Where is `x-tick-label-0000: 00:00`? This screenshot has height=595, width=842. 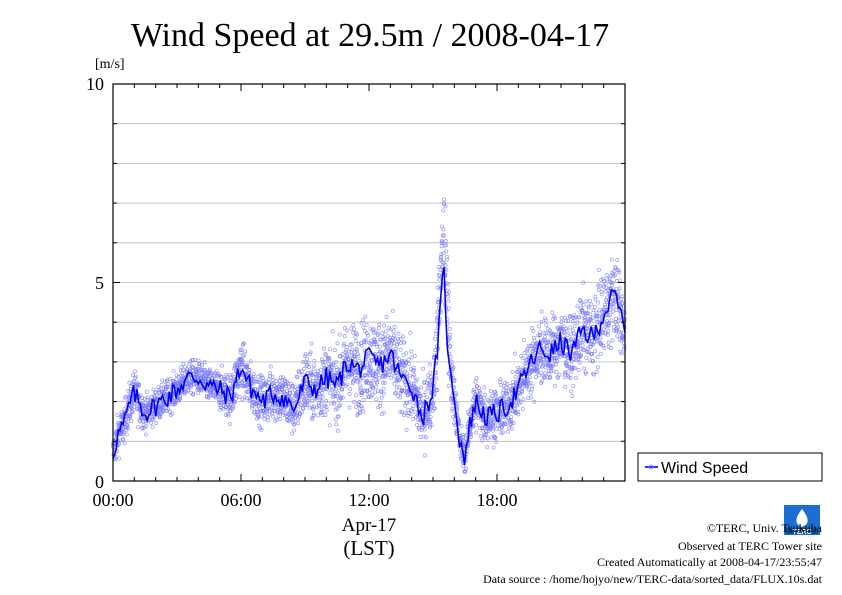
x-tick-label-0000: 00:00 is located at coordinates (112, 500).